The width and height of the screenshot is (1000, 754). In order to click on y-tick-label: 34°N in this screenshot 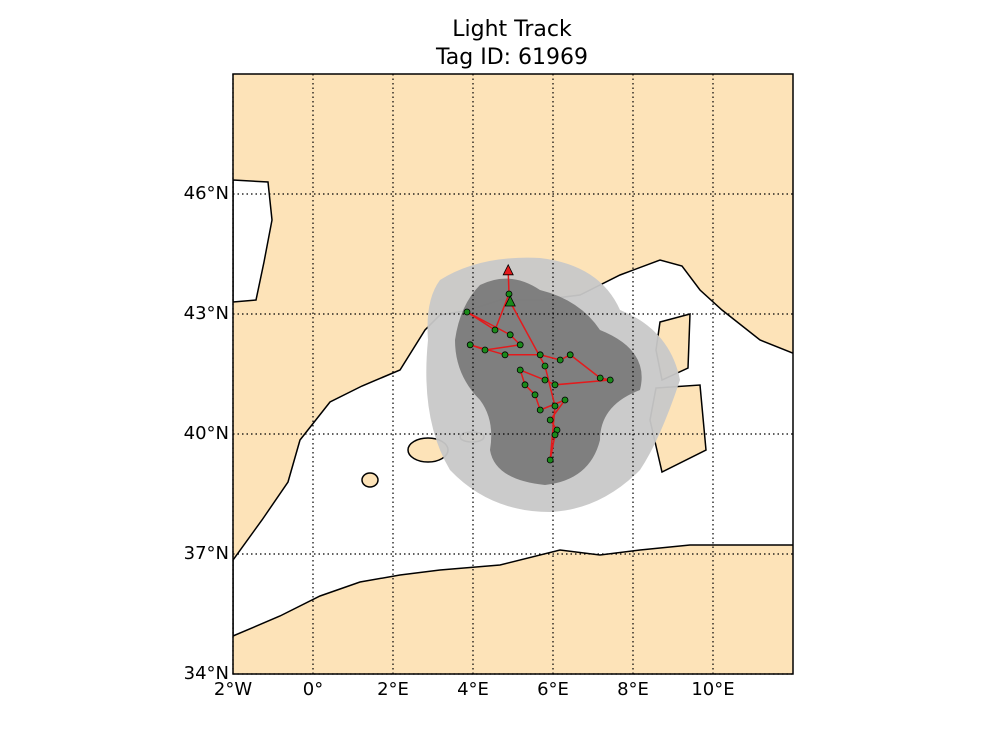, I will do `click(206, 673)`.